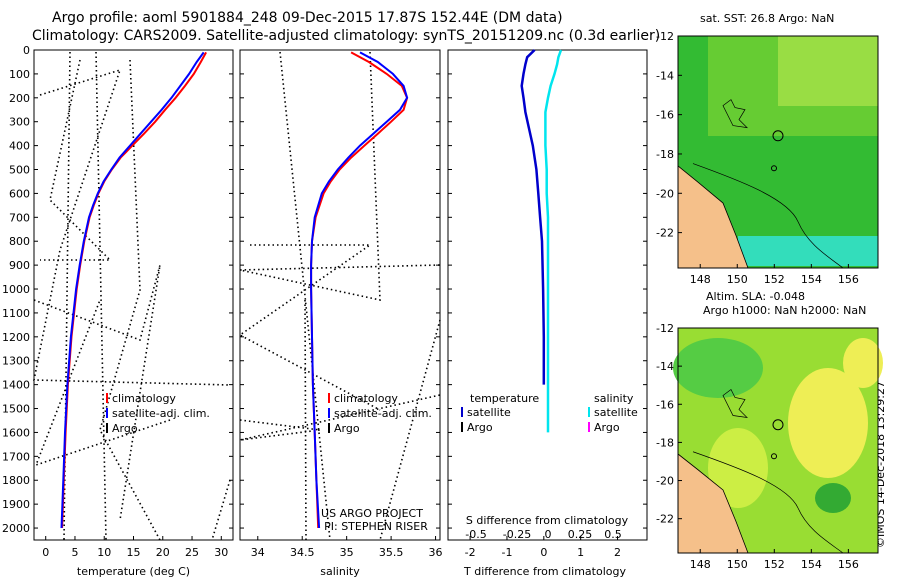 The width and height of the screenshot is (900, 580). What do you see at coordinates (366, 398) in the screenshot?
I see `sal-legend-label: climatology` at bounding box center [366, 398].